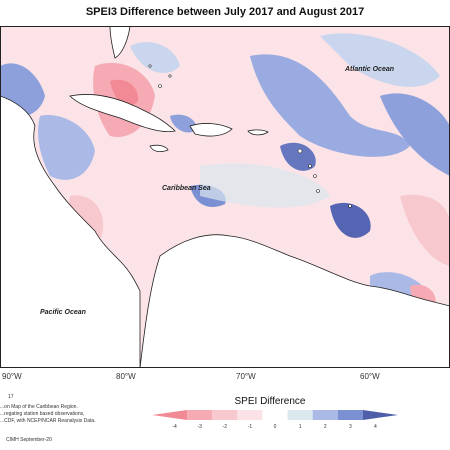 This screenshot has width=450, height=450. Describe the element at coordinates (370, 376) in the screenshot. I see `lon-label-60w: 60°W` at that location.